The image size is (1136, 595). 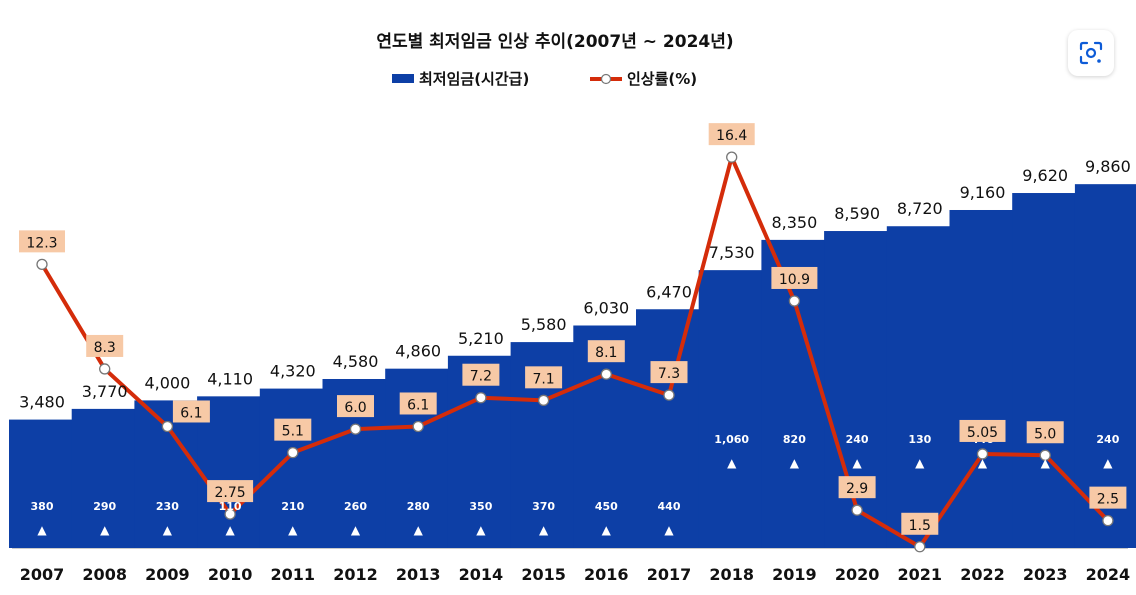 I want to click on rate-label-2020: 2.9, so click(x=857, y=489).